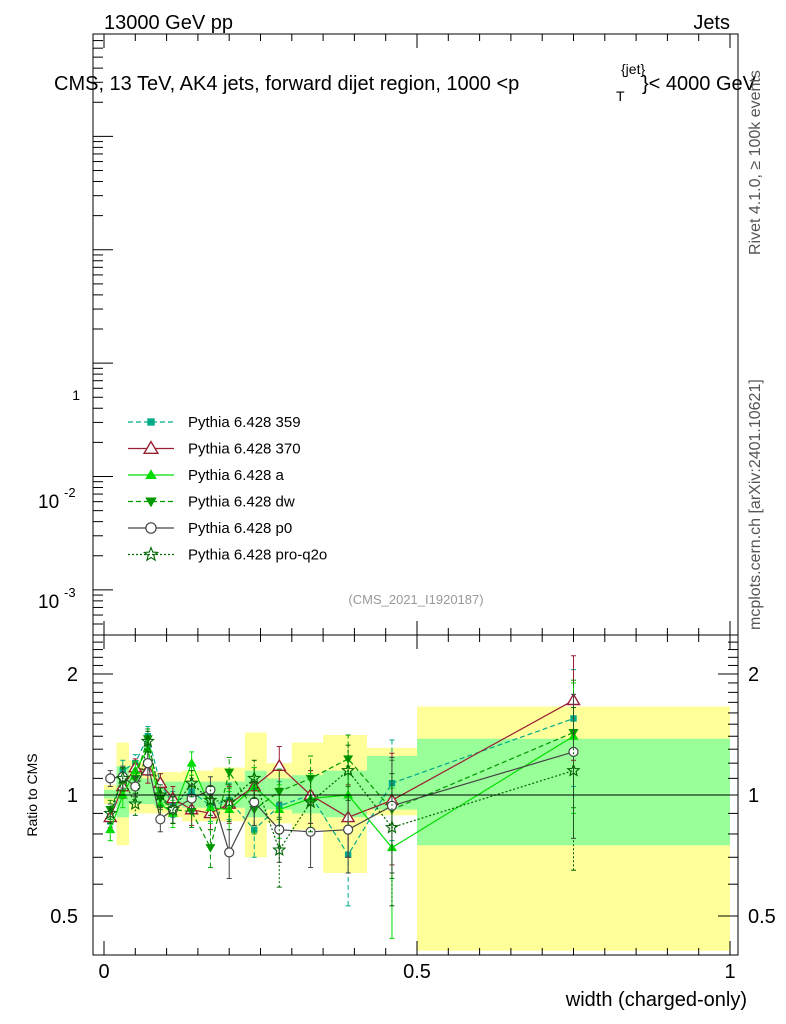 The image size is (786, 1024). I want to click on legend-label: Pythia 6.428 a, so click(236, 475).